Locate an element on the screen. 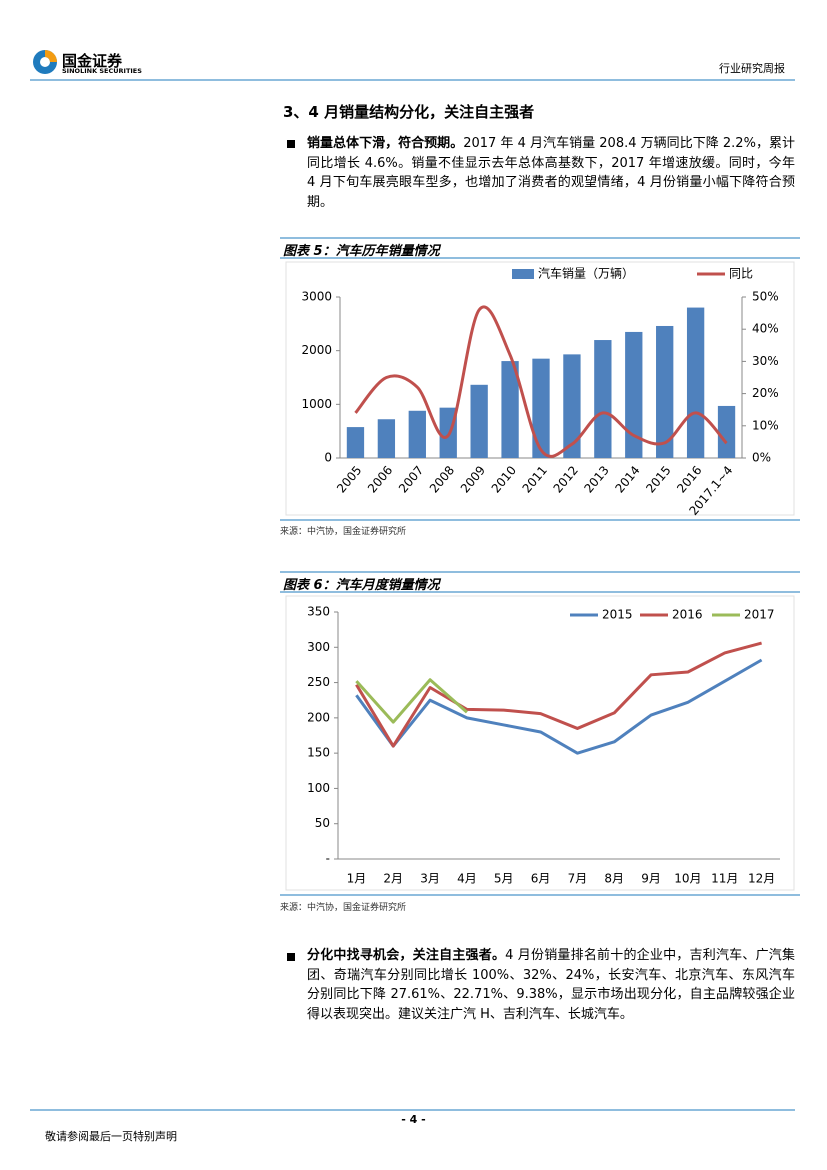 This screenshot has height=1170, width=827. y-tick-label: 250 is located at coordinates (318, 682).